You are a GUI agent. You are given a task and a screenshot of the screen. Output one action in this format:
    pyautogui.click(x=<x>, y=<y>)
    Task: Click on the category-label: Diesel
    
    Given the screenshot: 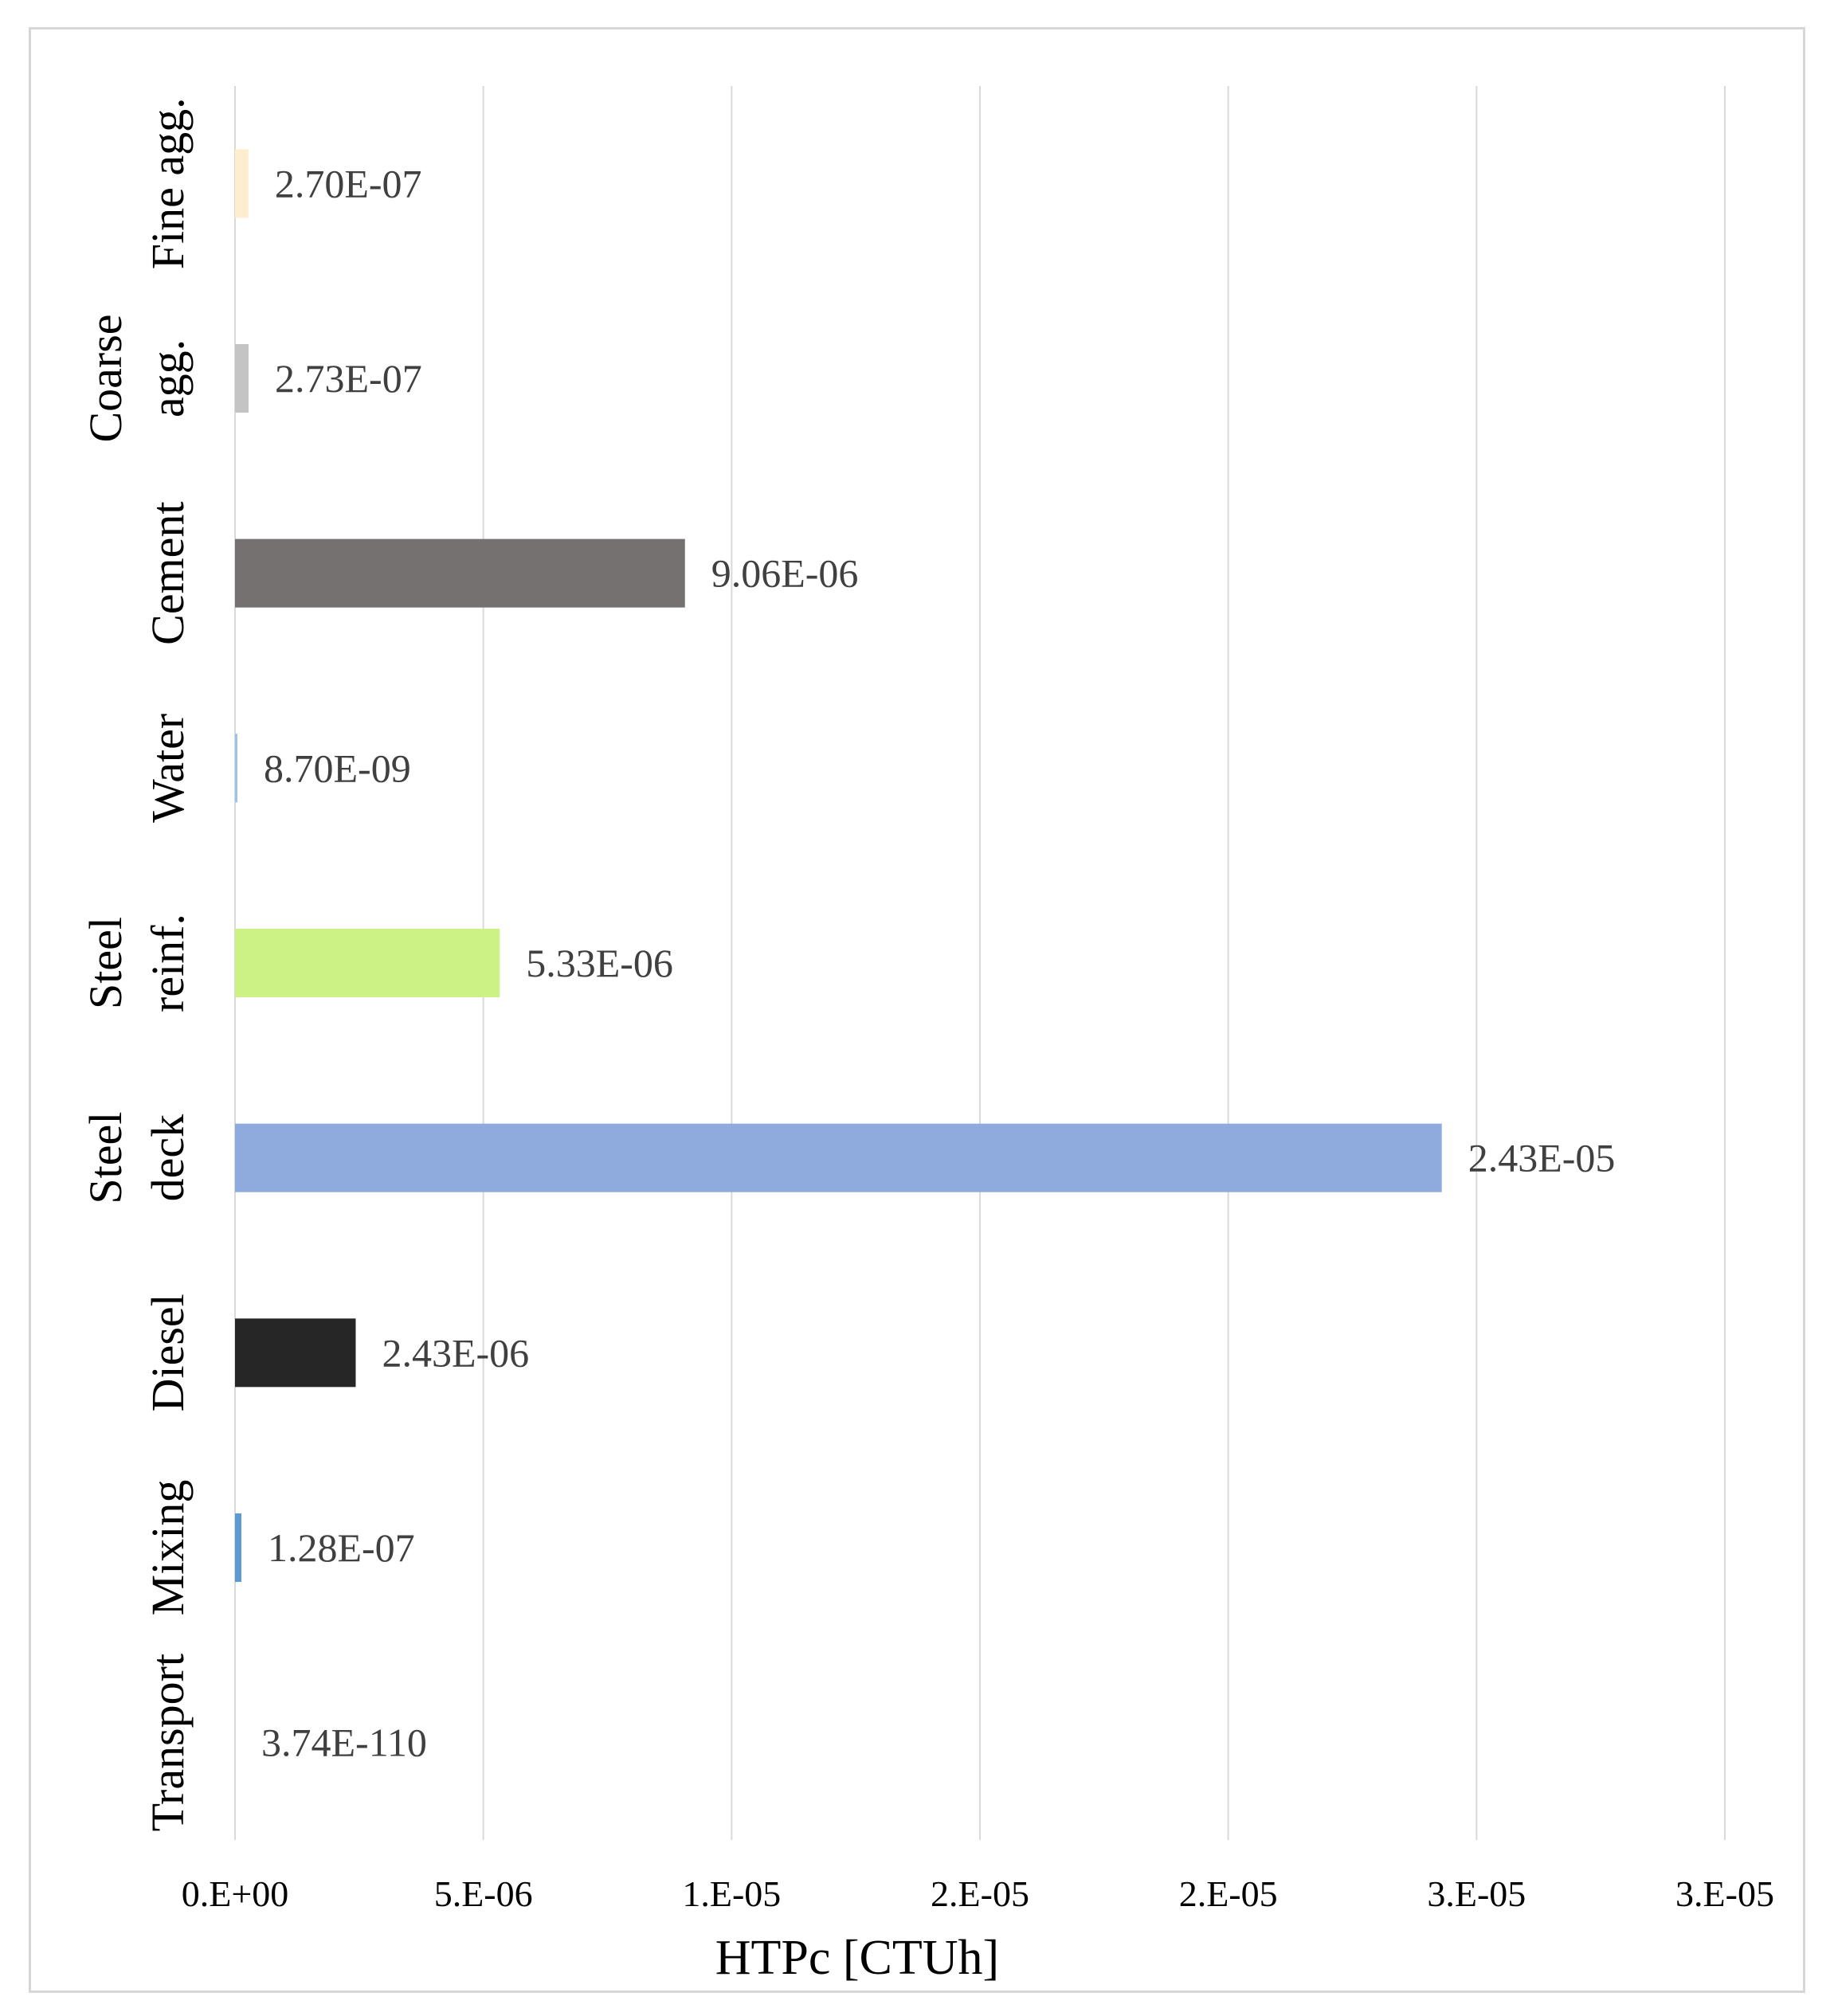 What is the action you would take?
    pyautogui.click(x=168, y=1353)
    